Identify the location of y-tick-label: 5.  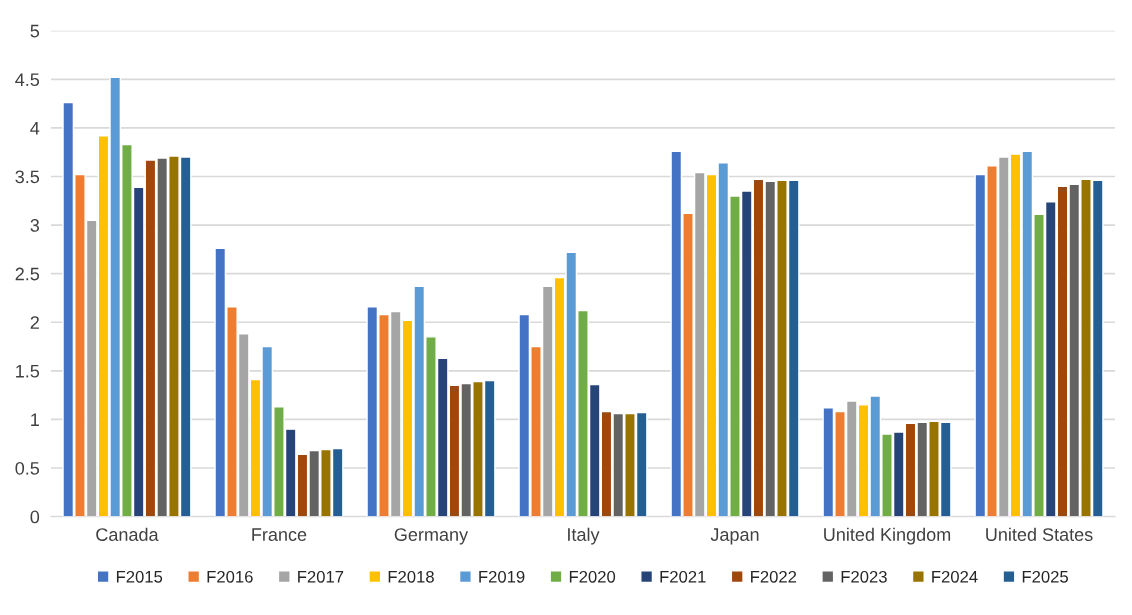
(35, 31).